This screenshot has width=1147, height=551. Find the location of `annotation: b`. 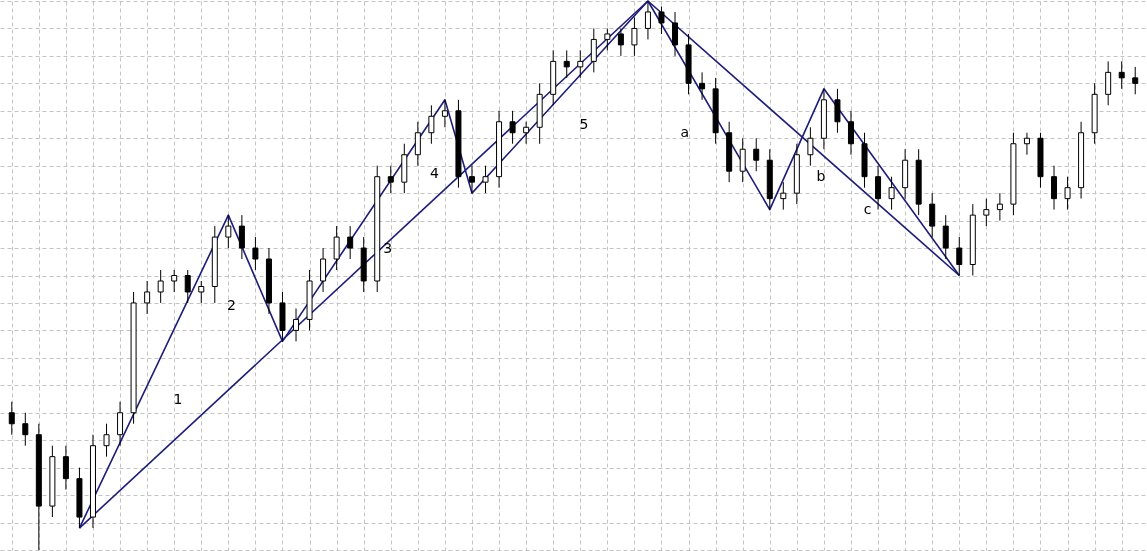

annotation: b is located at coordinates (821, 176).